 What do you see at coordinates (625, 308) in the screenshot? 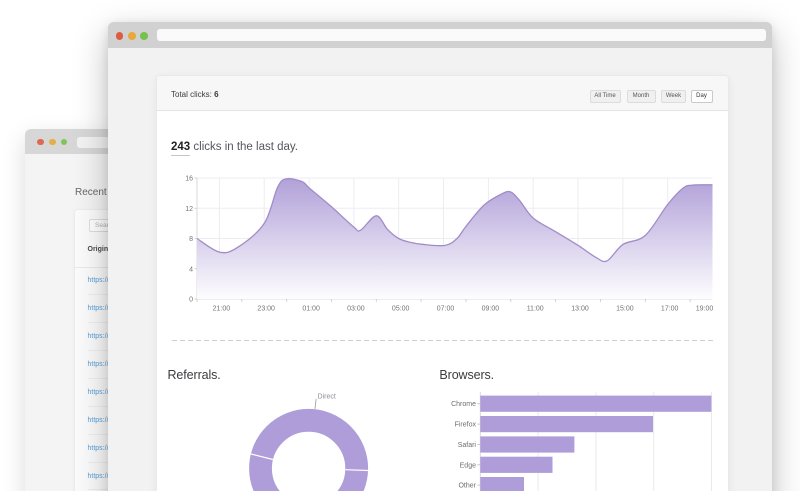
I see `svg-text: 15:00` at bounding box center [625, 308].